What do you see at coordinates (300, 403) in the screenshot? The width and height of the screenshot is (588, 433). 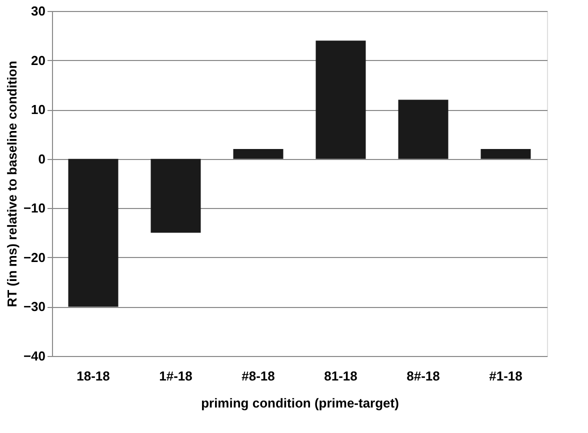 I see `x-axis-title: priming condition (prime-target)` at bounding box center [300, 403].